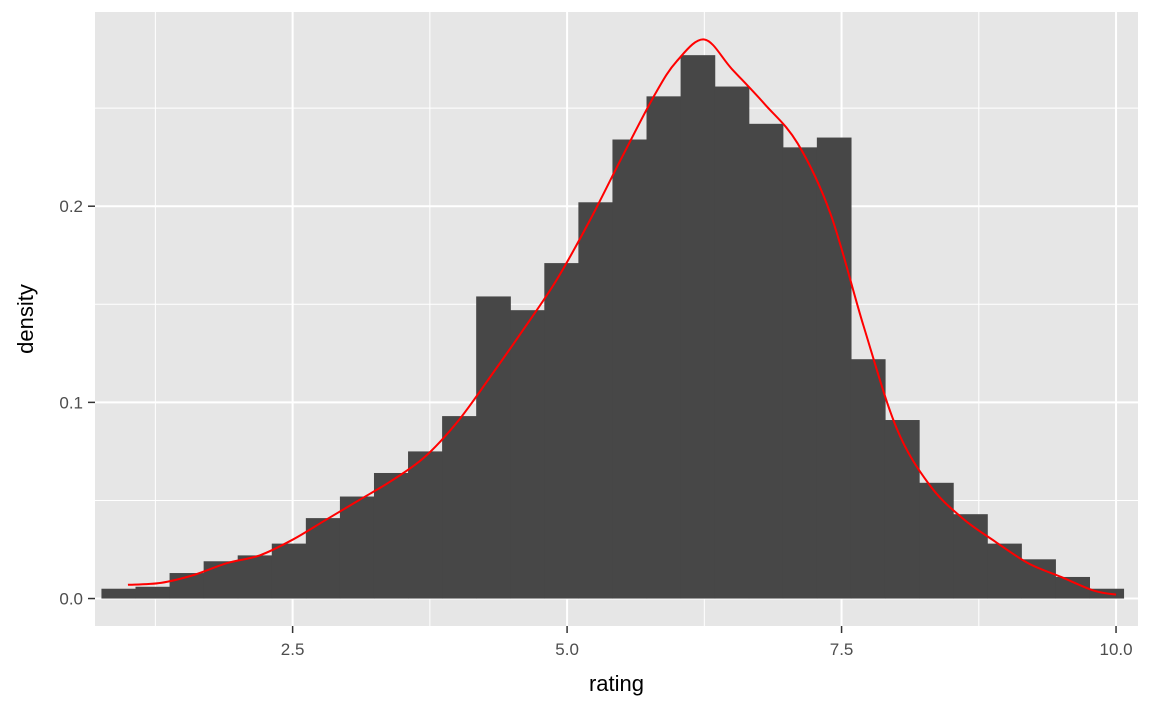  Describe the element at coordinates (71, 599) in the screenshot. I see `y-tick-label: 0.0` at that location.